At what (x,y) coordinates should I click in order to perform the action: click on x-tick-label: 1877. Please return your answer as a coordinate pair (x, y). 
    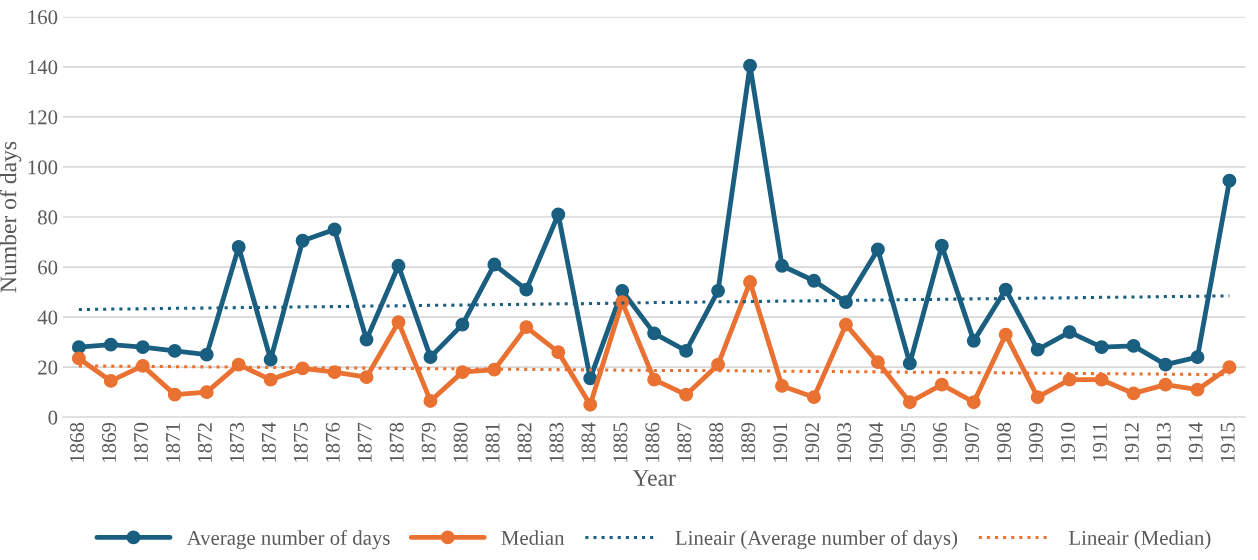
    Looking at the image, I should click on (364, 442).